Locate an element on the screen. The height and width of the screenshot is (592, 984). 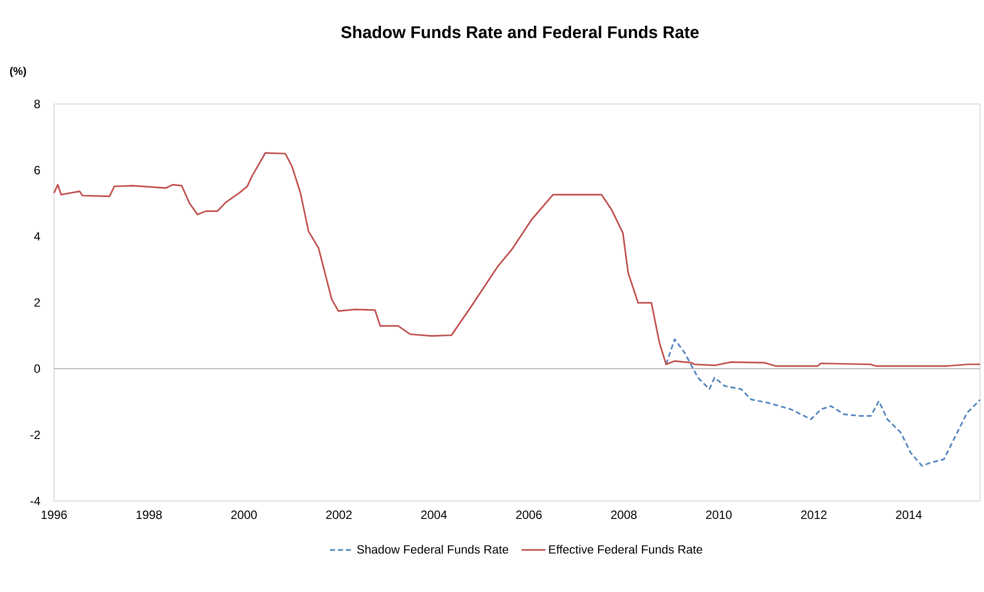
y-tick-label: 4 is located at coordinates (37, 236).